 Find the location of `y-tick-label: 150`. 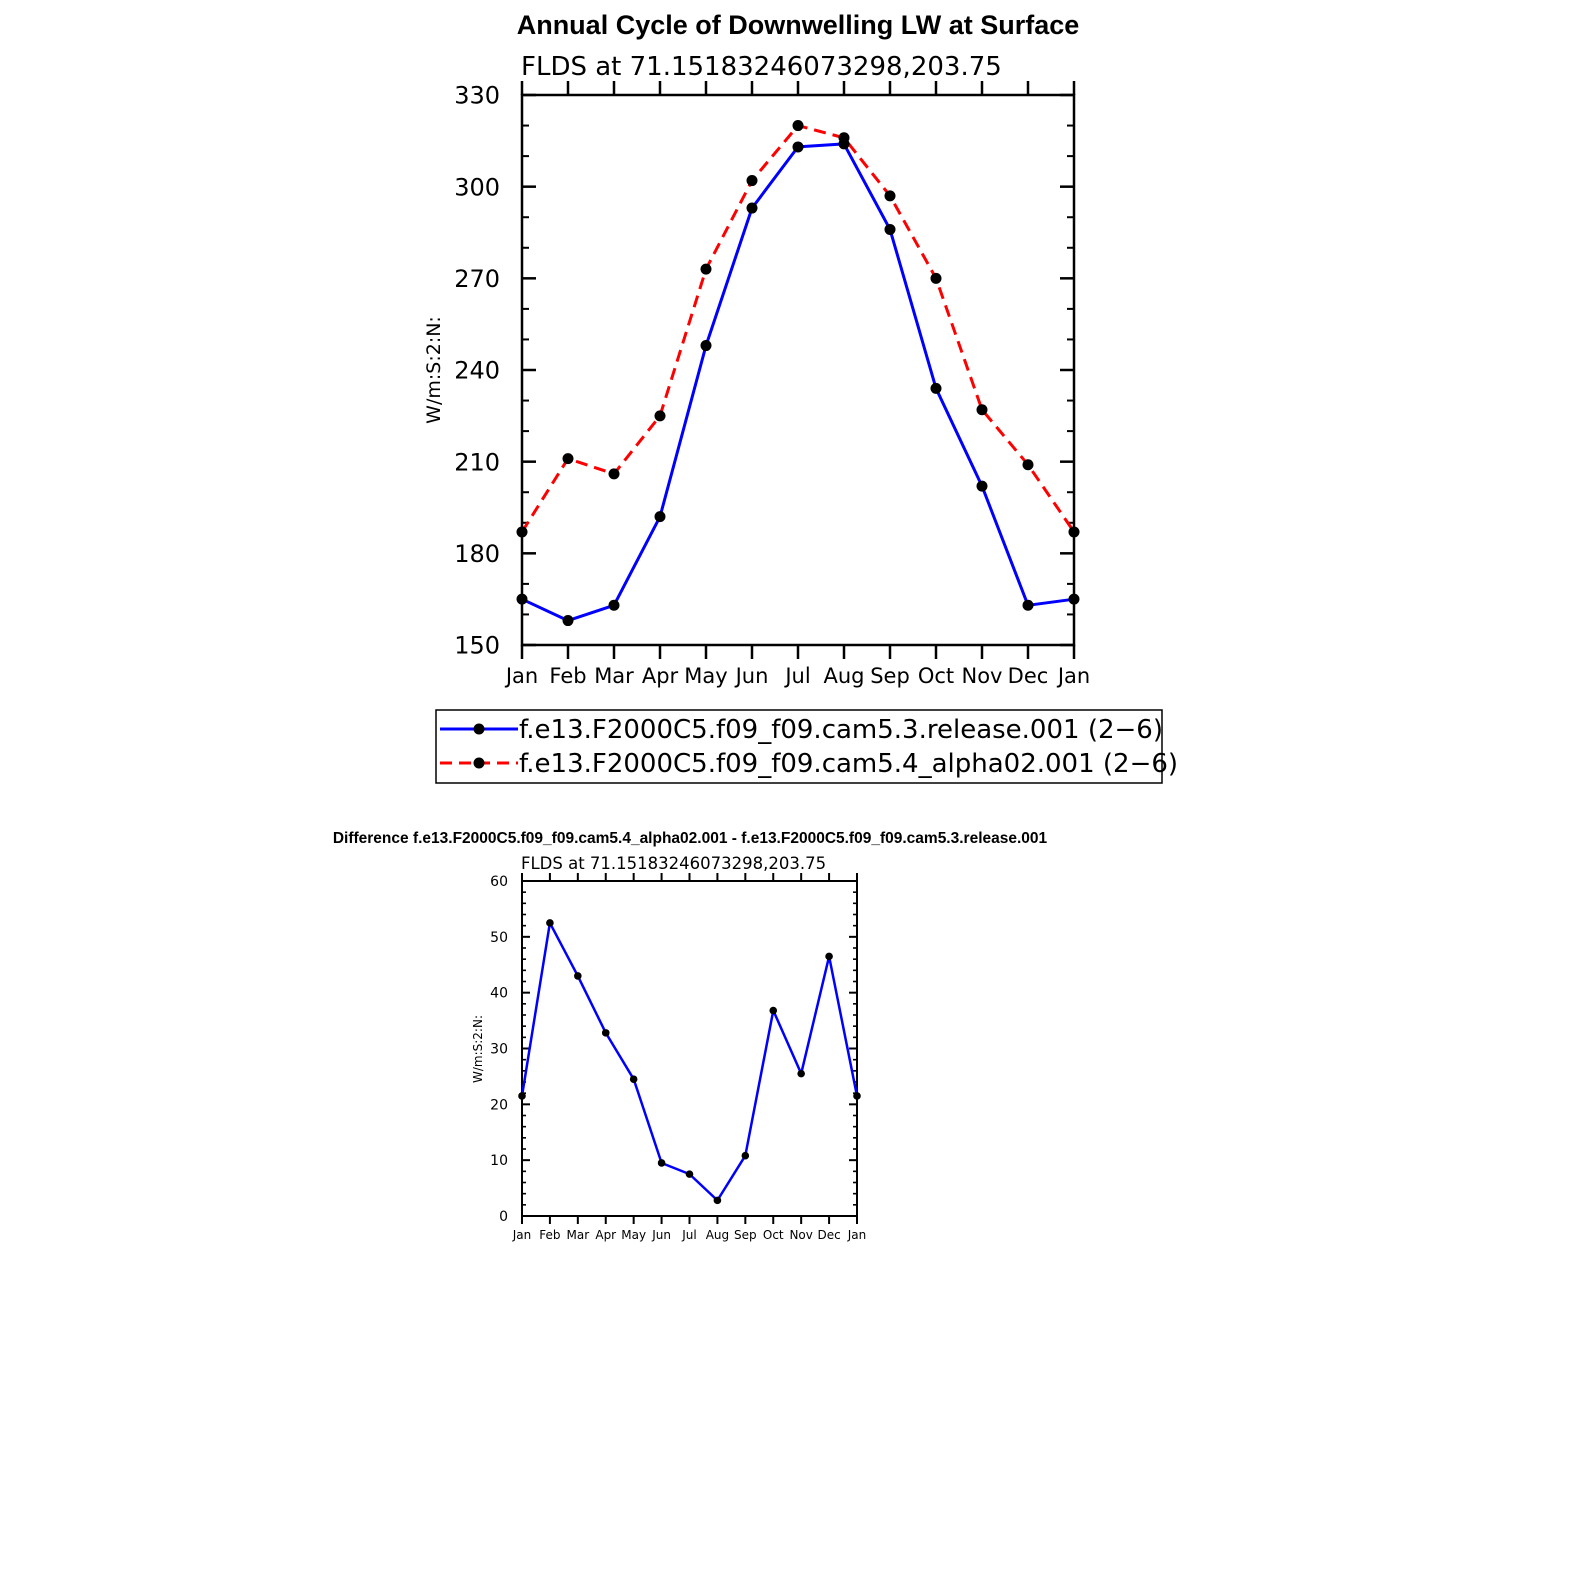

y-tick-label: 150 is located at coordinates (477, 646).